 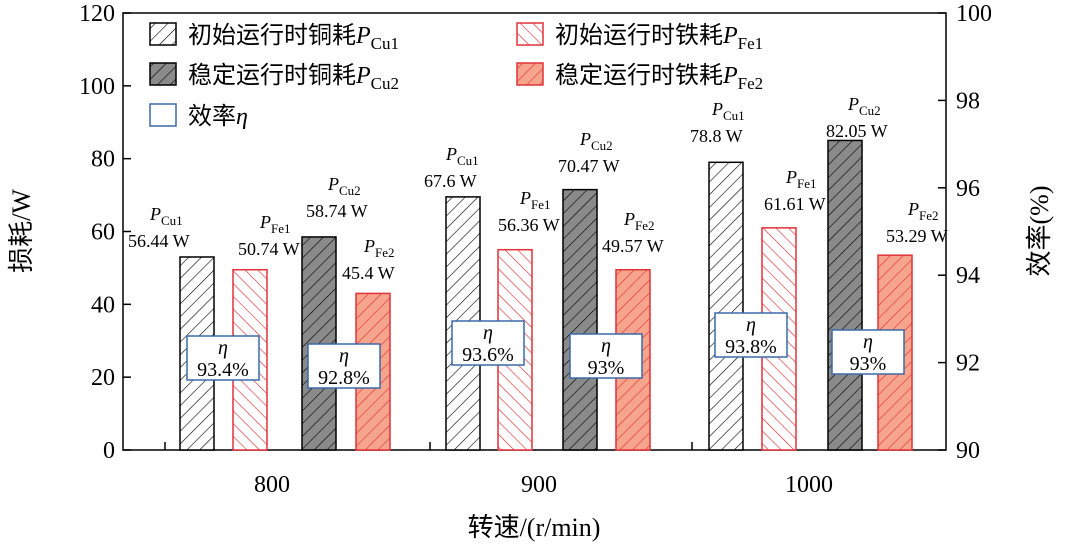 I want to click on y-right-tick-label: 92, so click(x=968, y=364).